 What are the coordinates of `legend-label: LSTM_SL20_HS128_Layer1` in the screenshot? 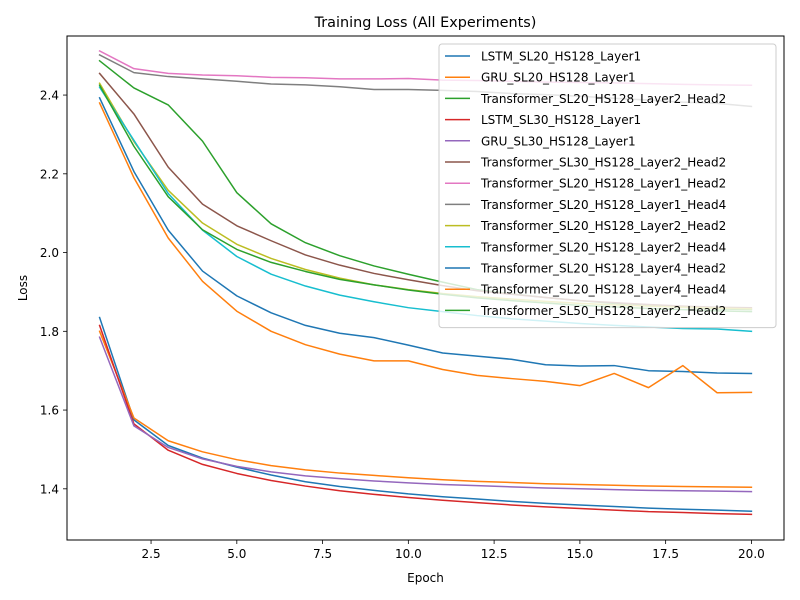 It's located at (561, 57).